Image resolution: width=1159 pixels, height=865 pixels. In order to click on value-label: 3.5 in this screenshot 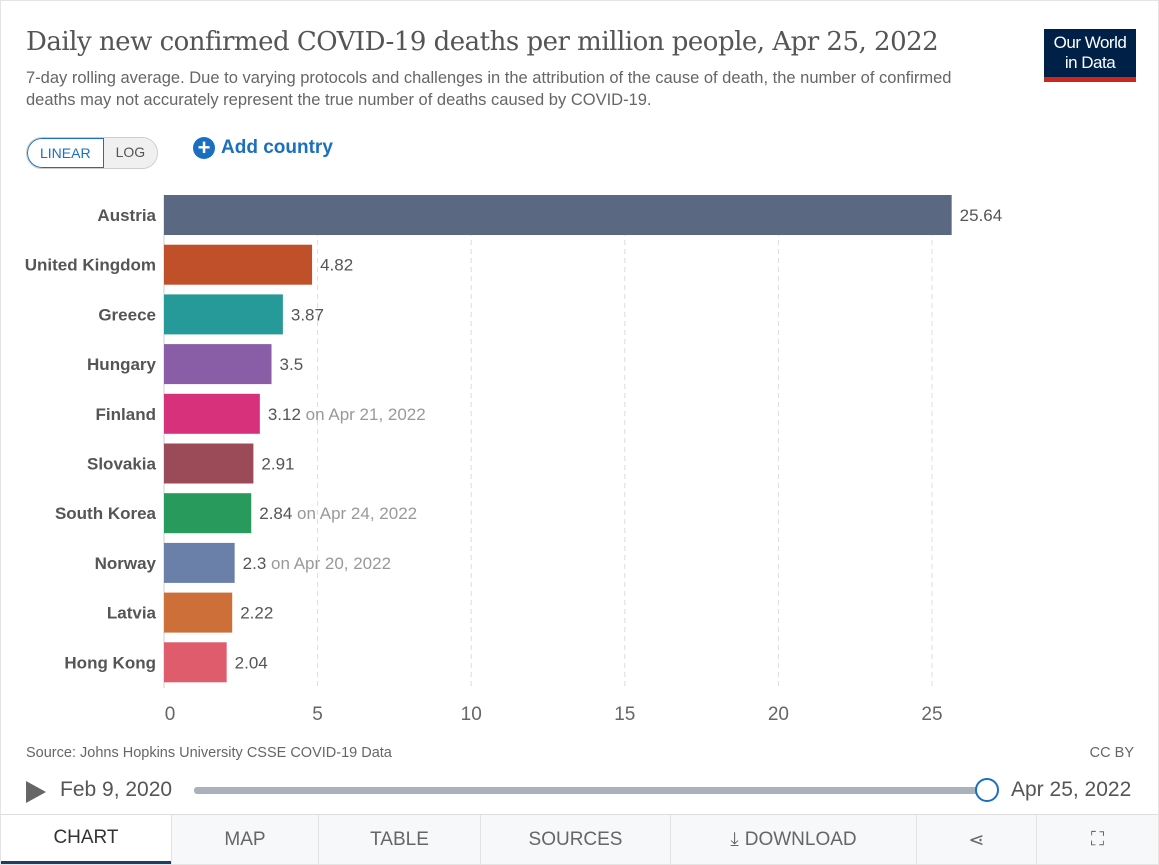, I will do `click(292, 364)`.